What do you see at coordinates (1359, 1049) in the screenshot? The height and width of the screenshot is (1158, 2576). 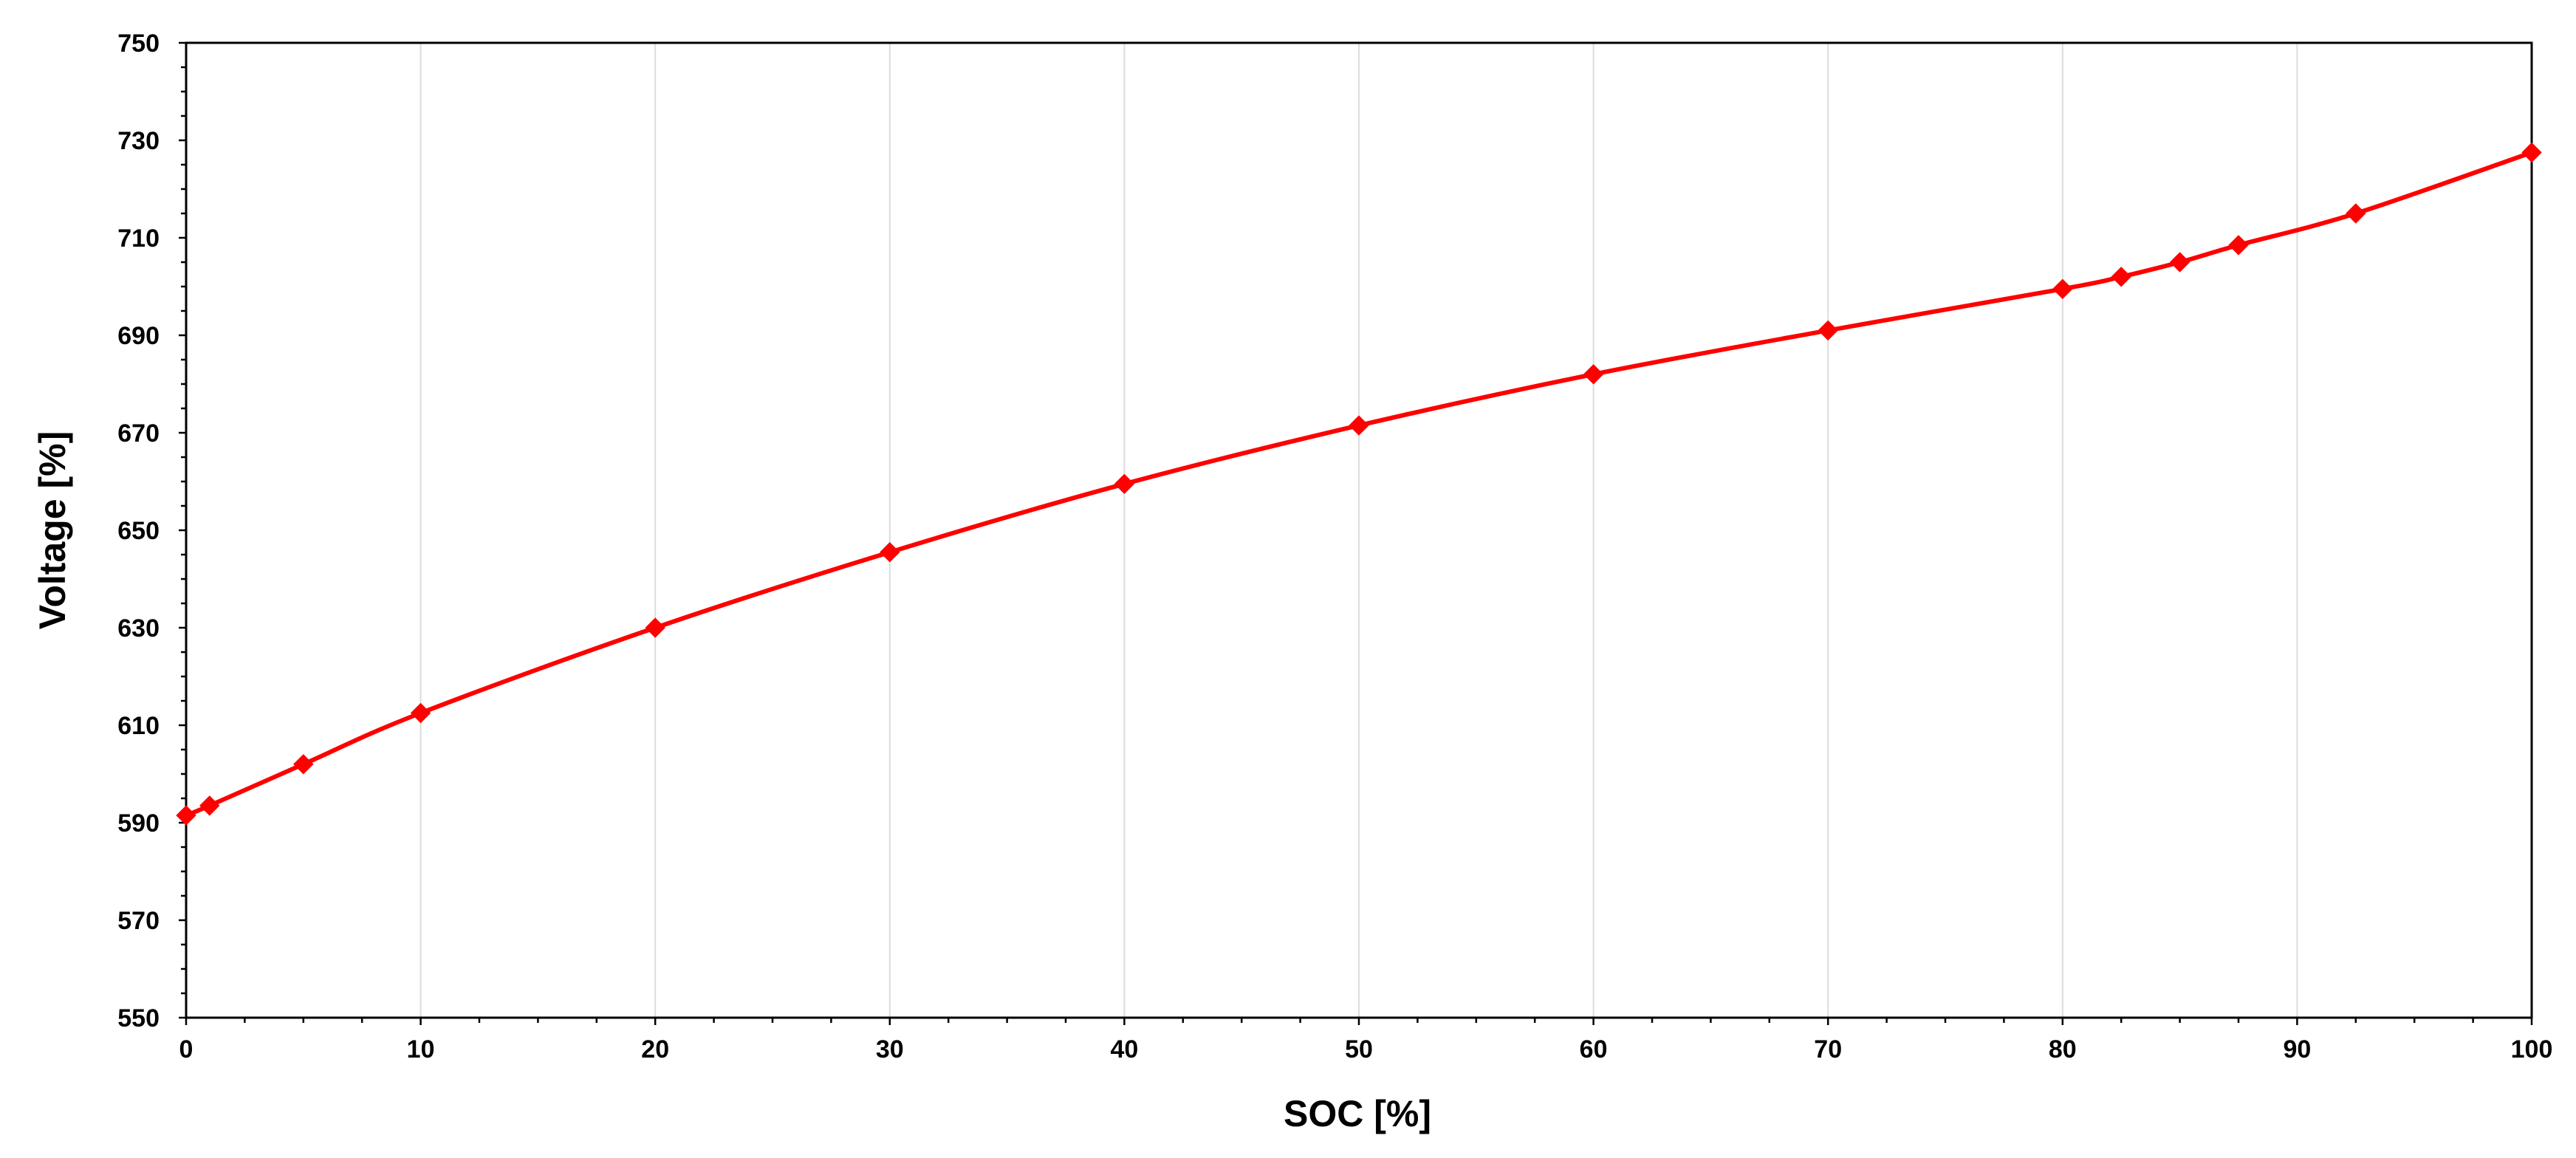 I see `x-tick-label: 50` at bounding box center [1359, 1049].